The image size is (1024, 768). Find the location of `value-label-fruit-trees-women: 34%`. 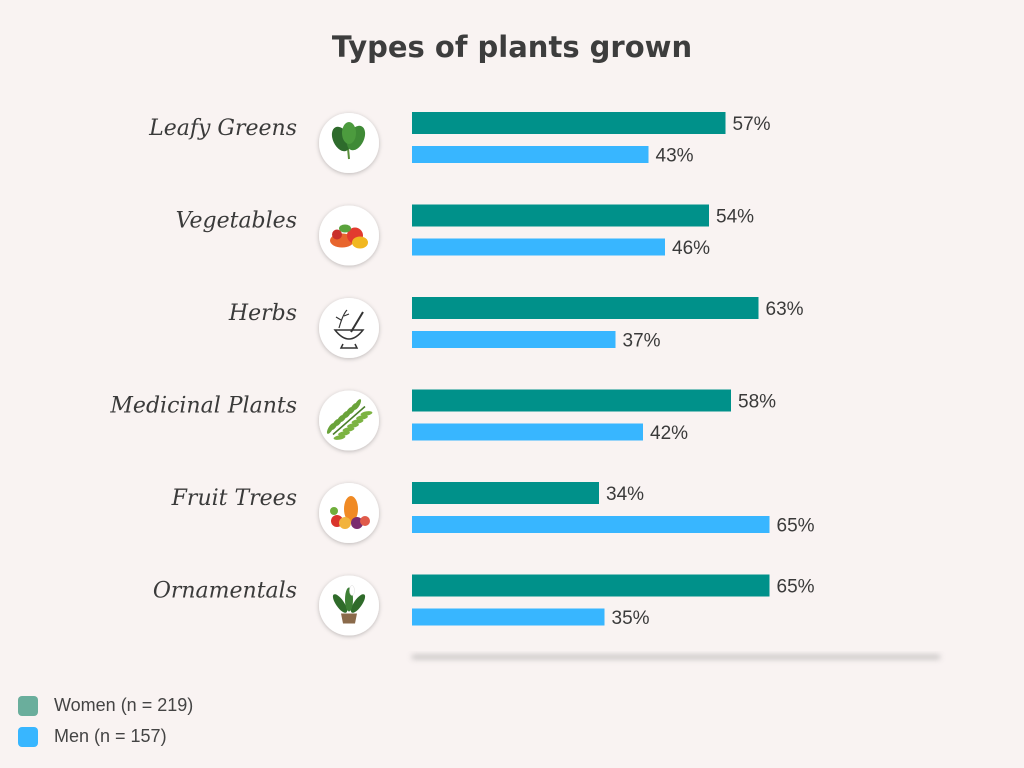

value-label-fruit-trees-women: 34% is located at coordinates (625, 494).